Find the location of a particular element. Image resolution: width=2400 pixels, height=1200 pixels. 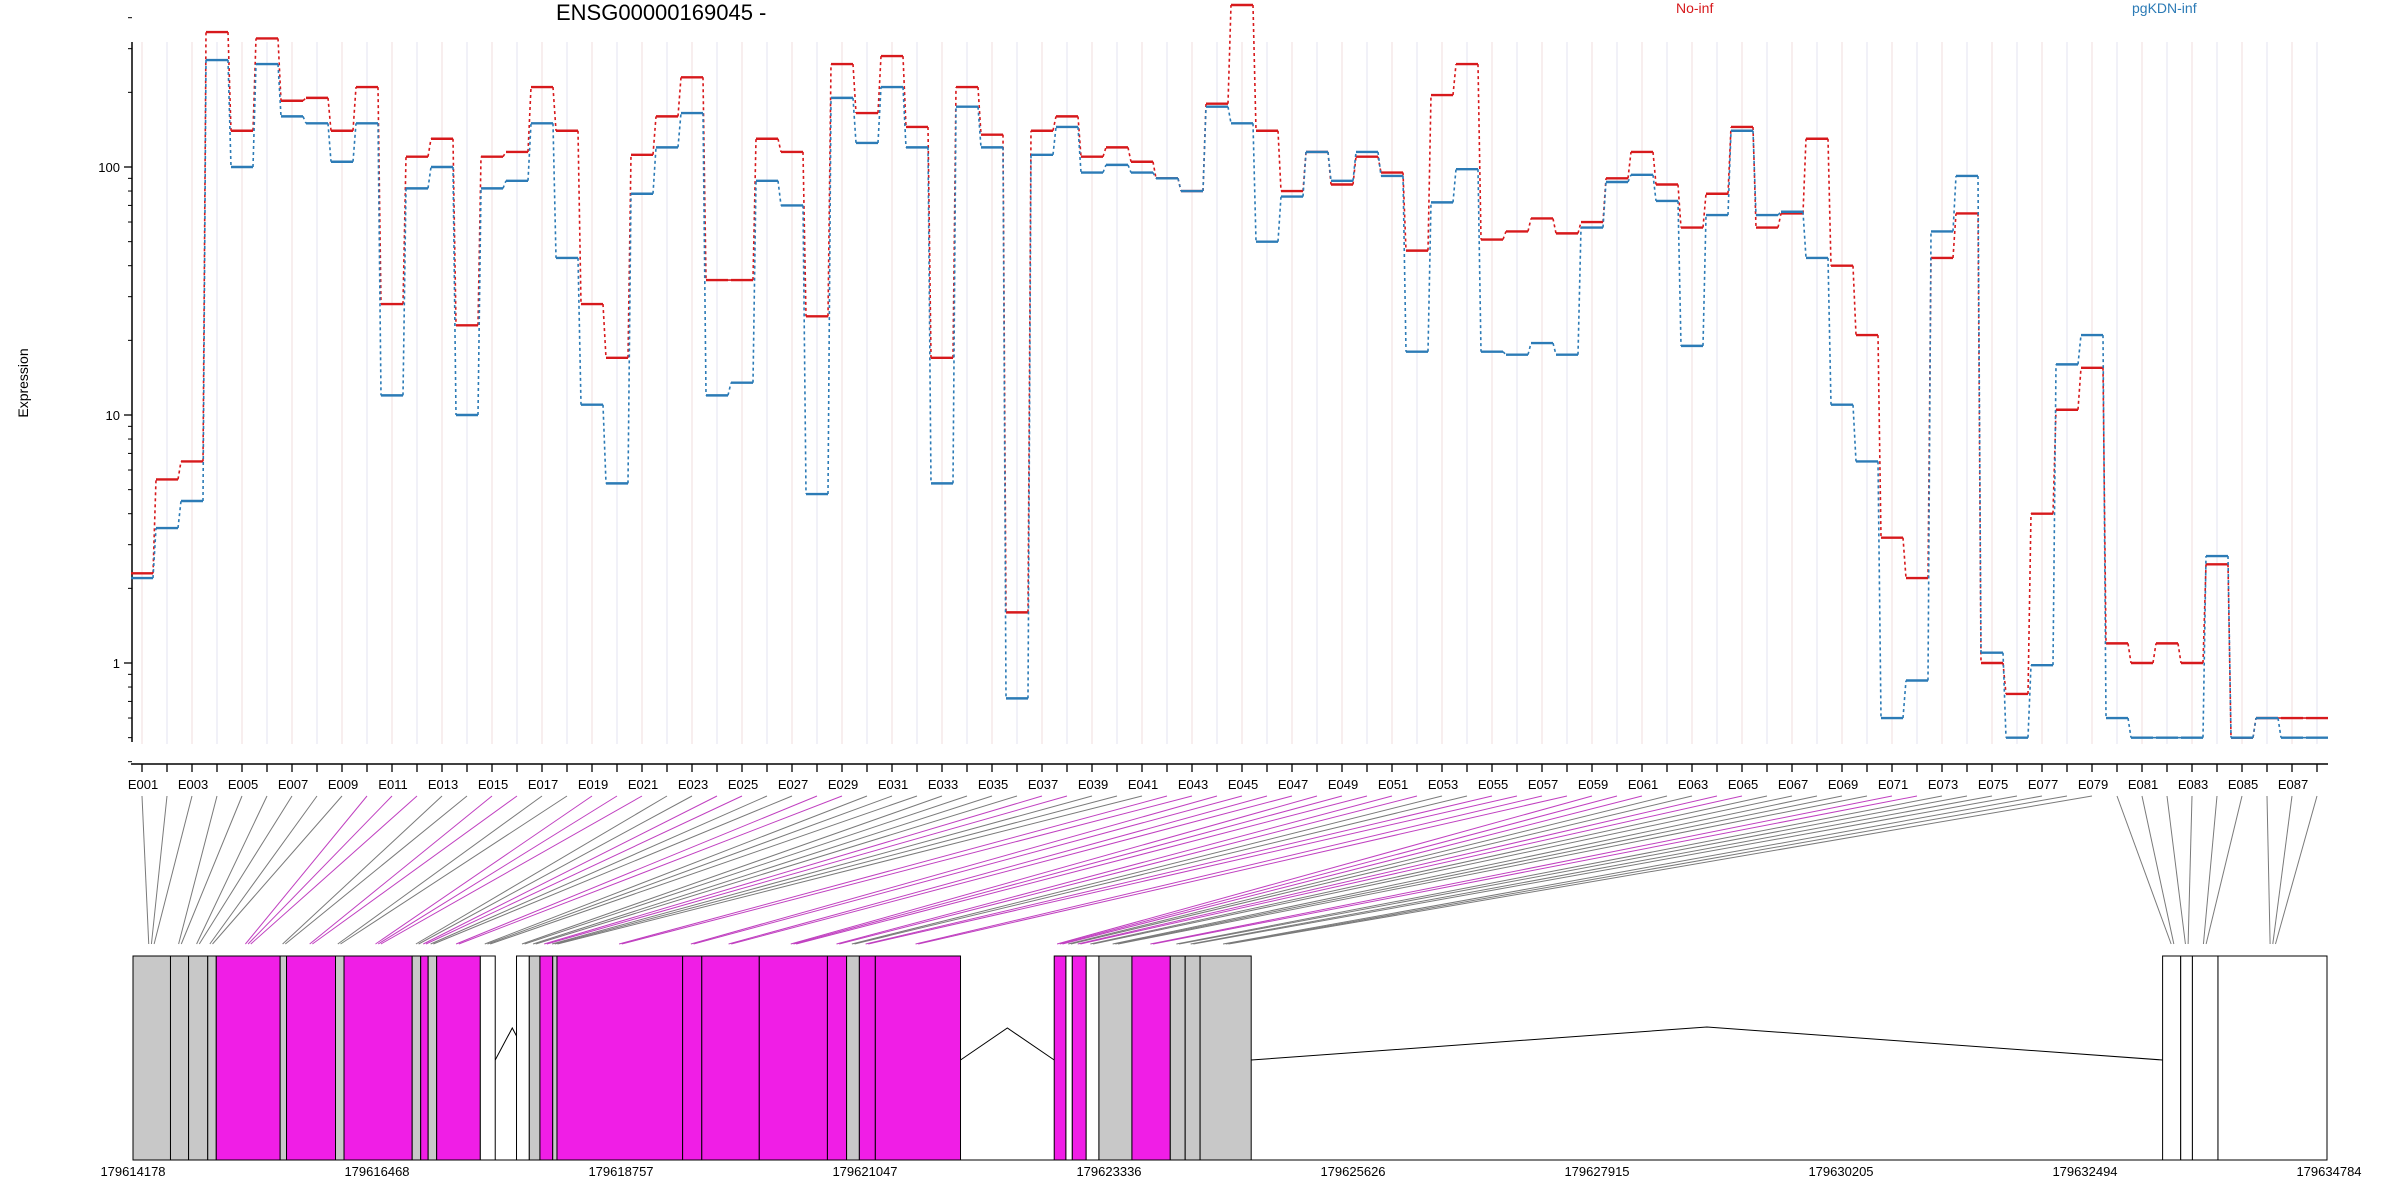

x-tick-label: E003 is located at coordinates (193, 784).